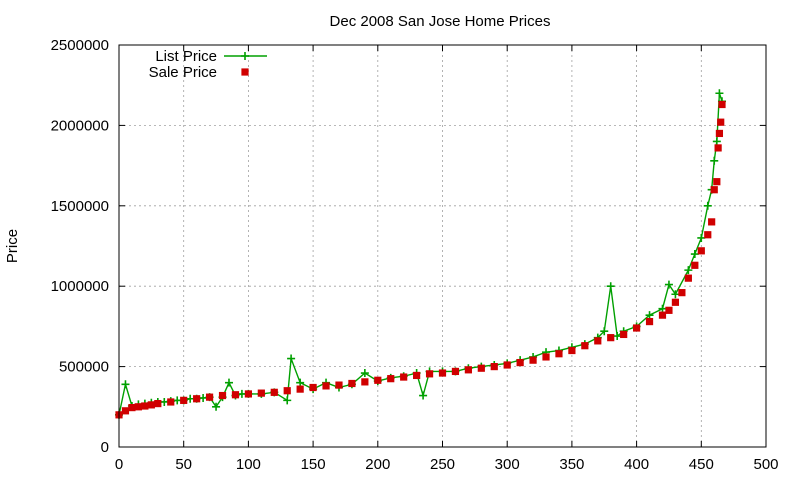  I want to click on x-tick-label: 250, so click(442, 464).